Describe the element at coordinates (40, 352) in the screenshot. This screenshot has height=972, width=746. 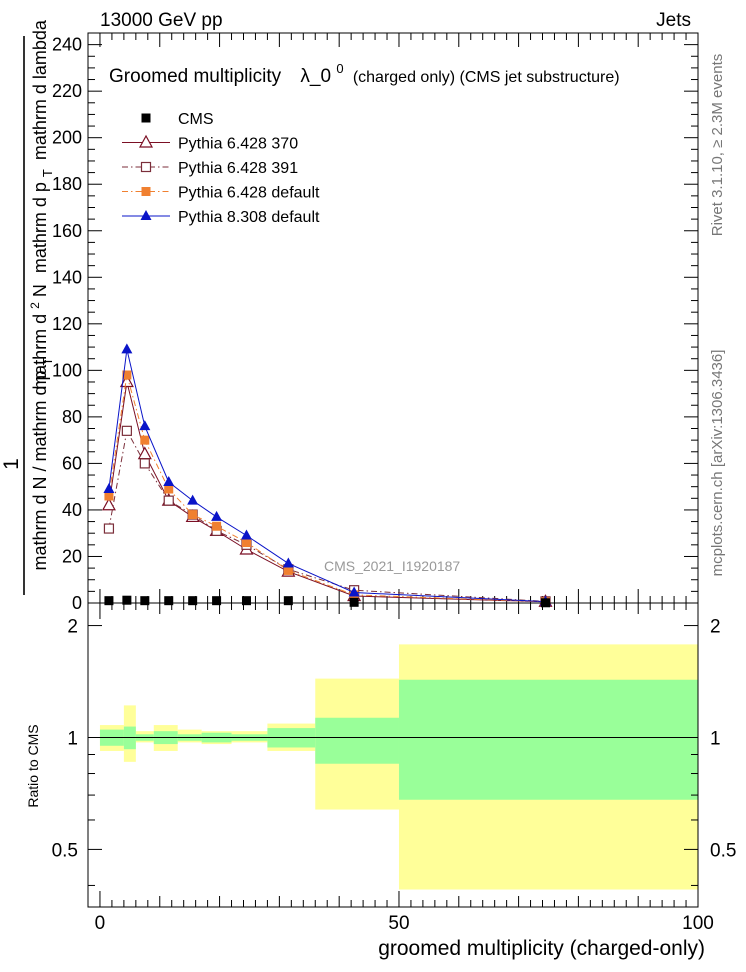
I see `y-label-numer-main: mathrm d` at that location.